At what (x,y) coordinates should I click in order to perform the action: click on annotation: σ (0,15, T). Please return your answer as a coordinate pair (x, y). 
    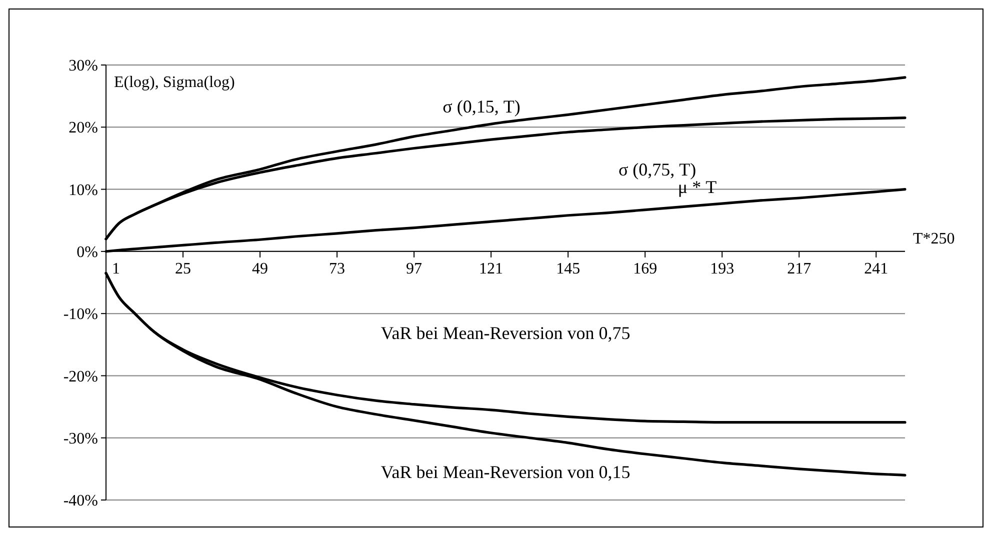
    Looking at the image, I should click on (481, 106).